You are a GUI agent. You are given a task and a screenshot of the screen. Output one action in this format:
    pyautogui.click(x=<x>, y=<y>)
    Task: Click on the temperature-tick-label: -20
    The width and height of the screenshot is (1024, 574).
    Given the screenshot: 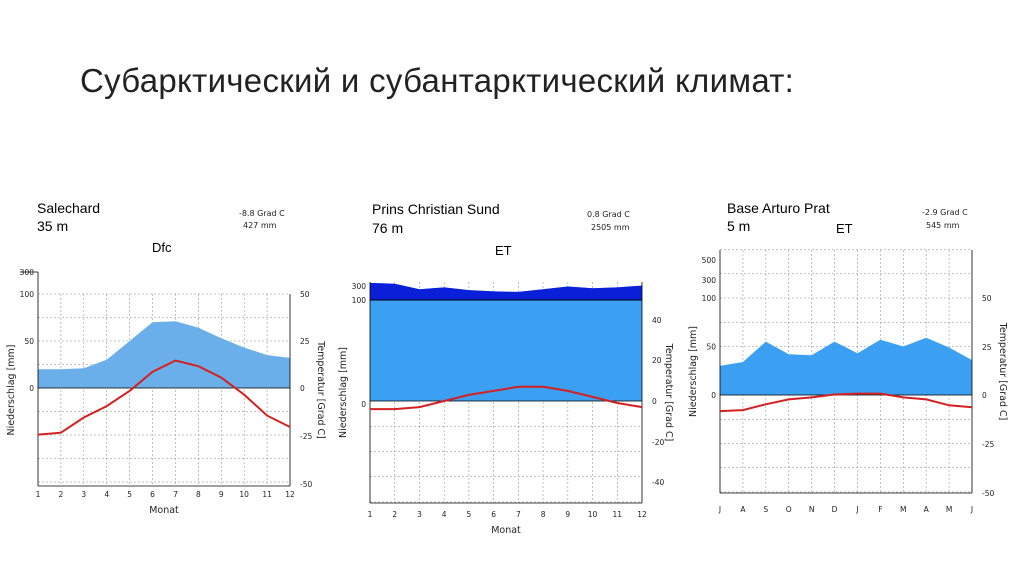 What is the action you would take?
    pyautogui.click(x=658, y=442)
    